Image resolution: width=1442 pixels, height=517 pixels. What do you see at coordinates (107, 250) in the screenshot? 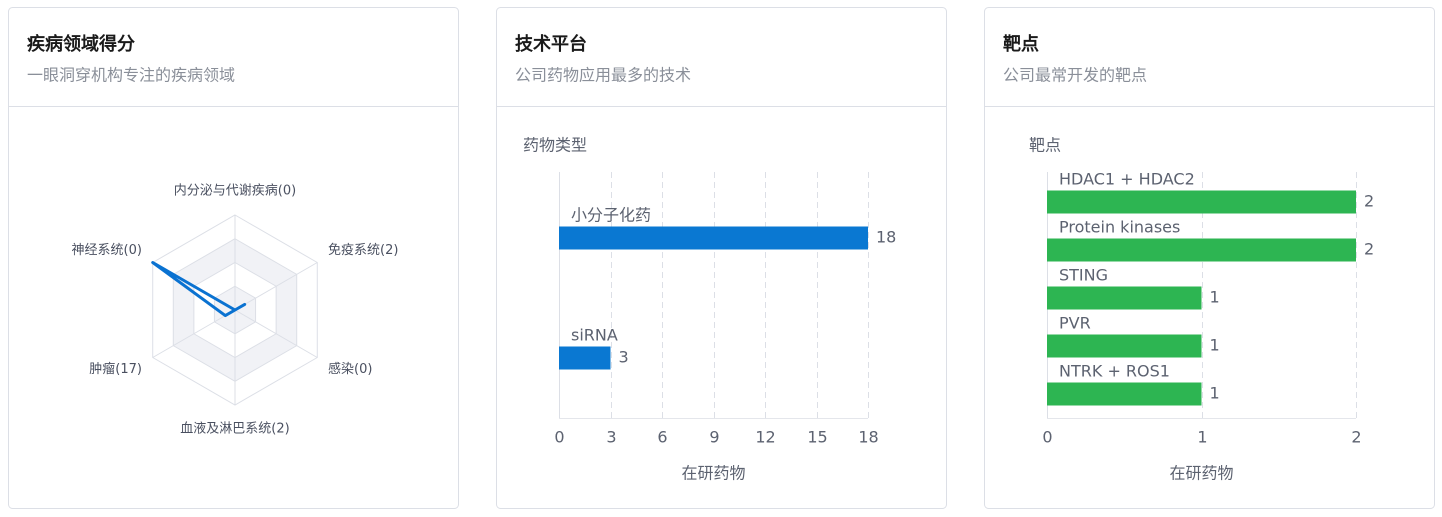
I see `radar-label: 神经系统(0)` at bounding box center [107, 250].